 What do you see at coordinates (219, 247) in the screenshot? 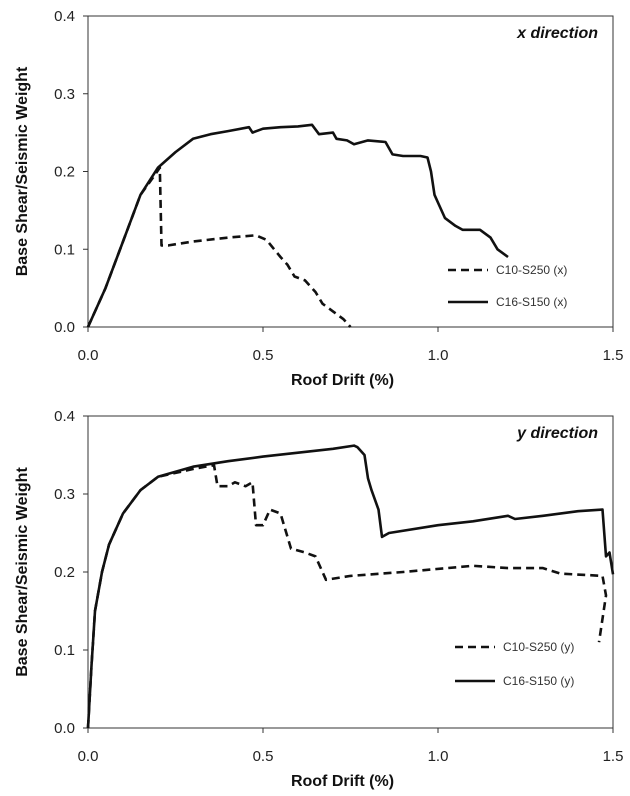
I see `series-line-c10-s250-x-` at bounding box center [219, 247].